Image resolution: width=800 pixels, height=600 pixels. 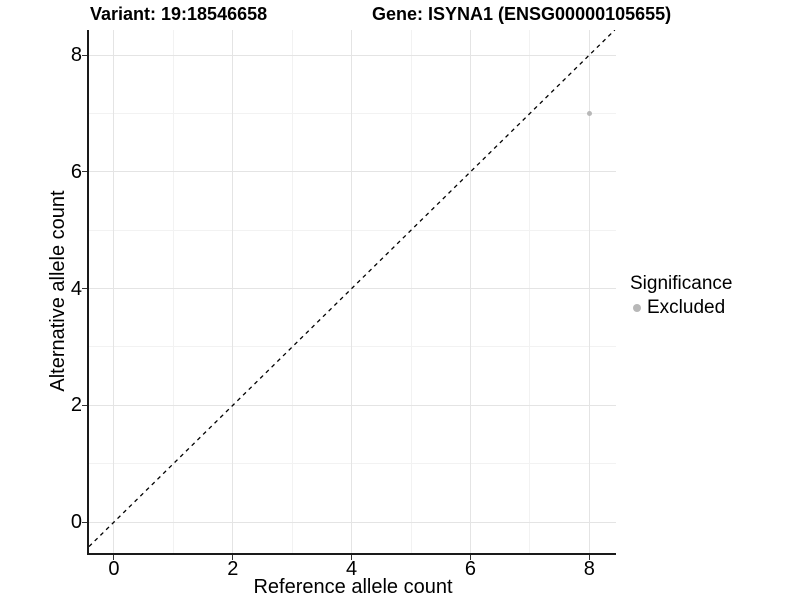 I want to click on legend-item-label: Excluded, so click(x=686, y=307).